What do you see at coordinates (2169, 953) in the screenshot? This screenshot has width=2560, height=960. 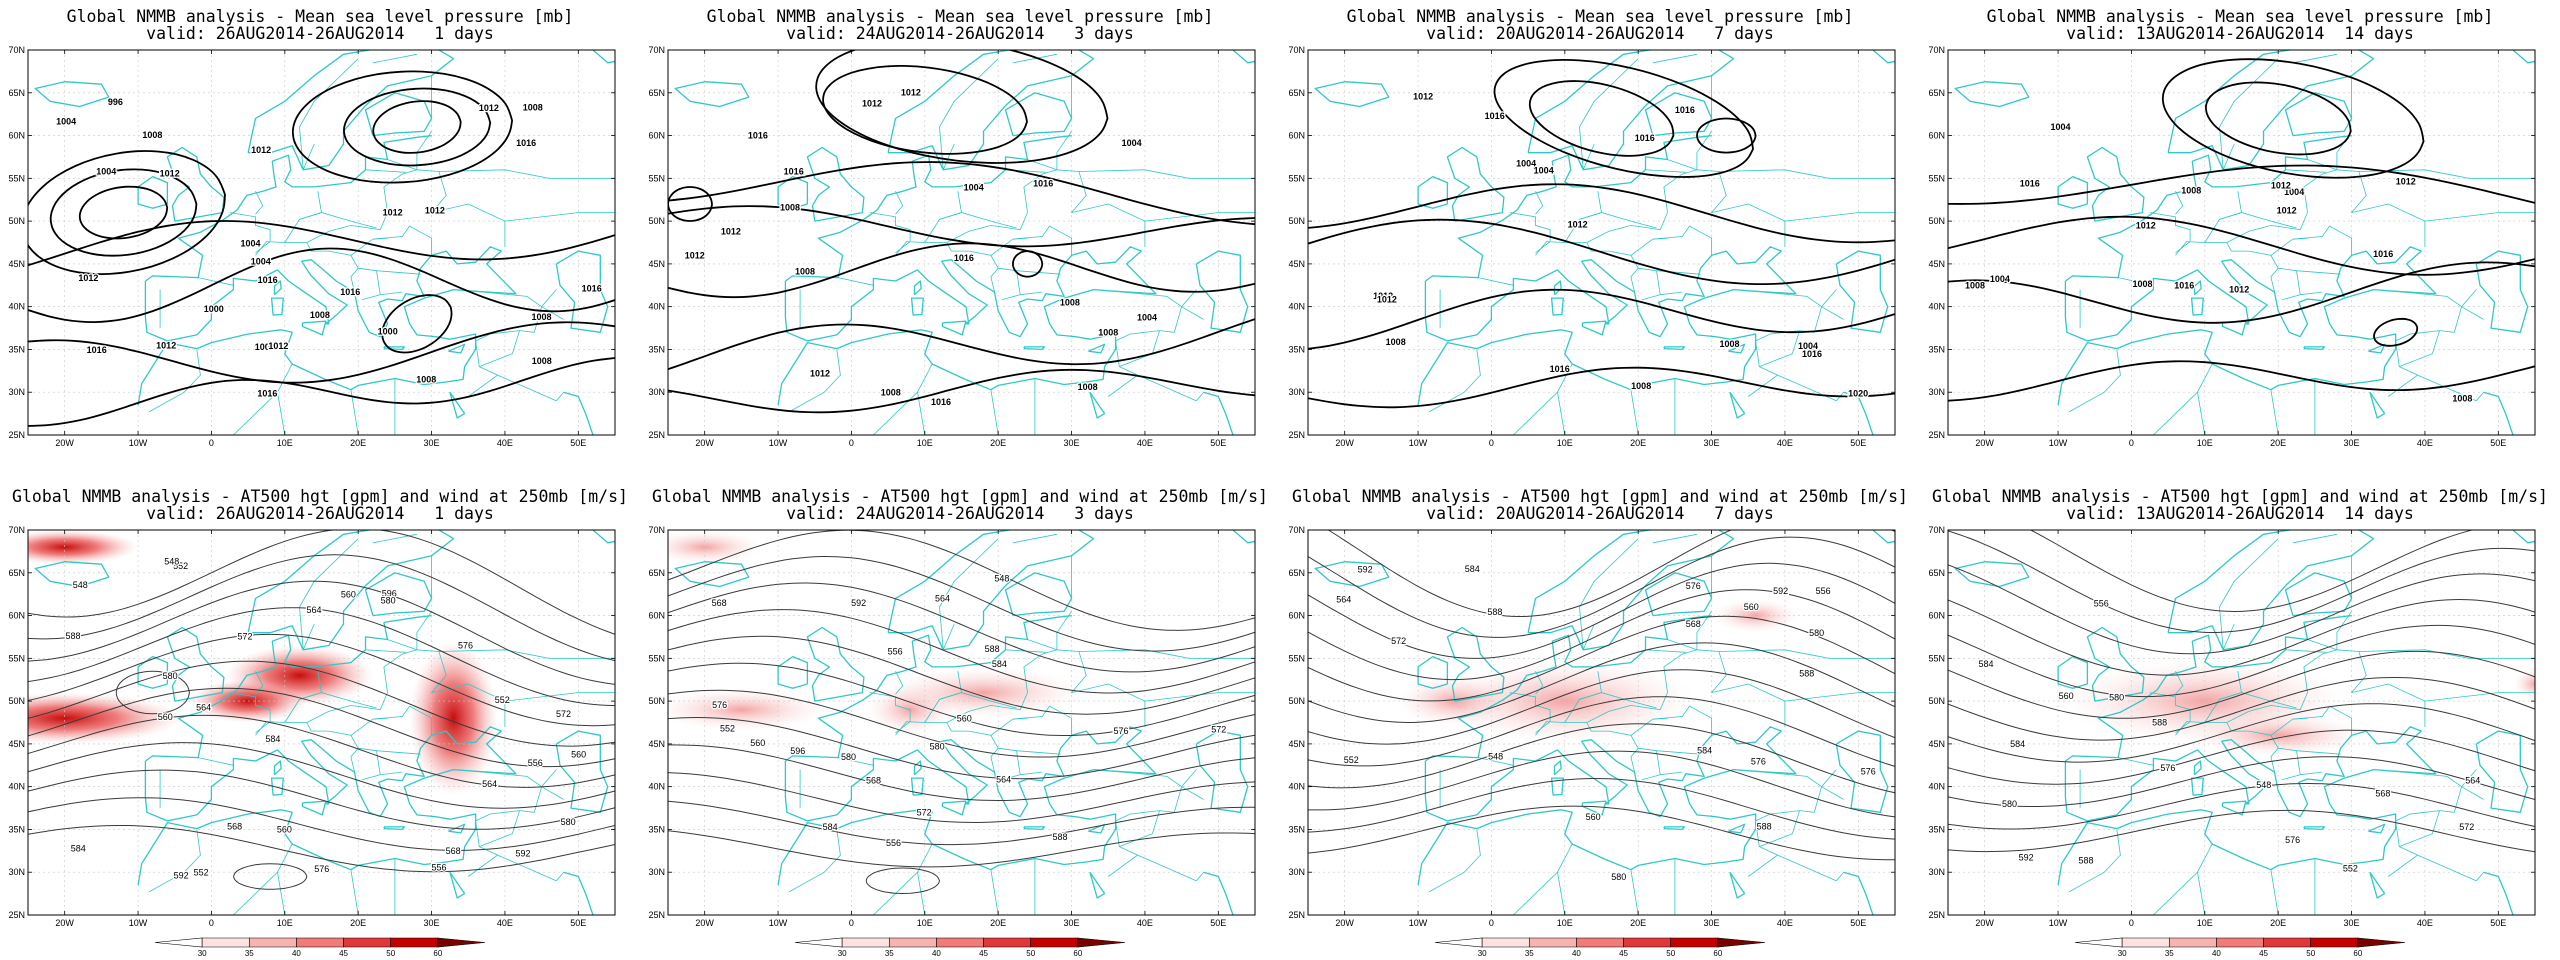 I see `legend-value: 35` at bounding box center [2169, 953].